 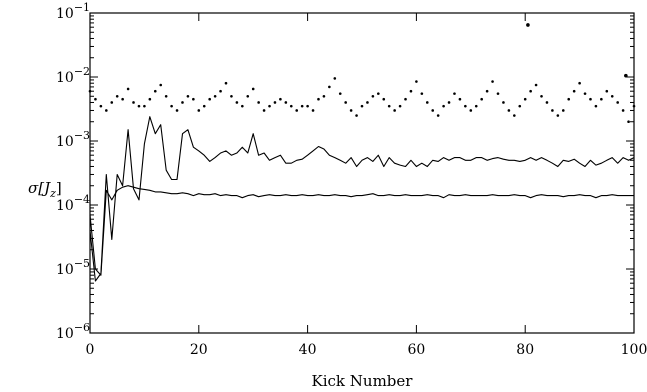 I want to click on x-axis-title: Kick Number, so click(x=363, y=381).